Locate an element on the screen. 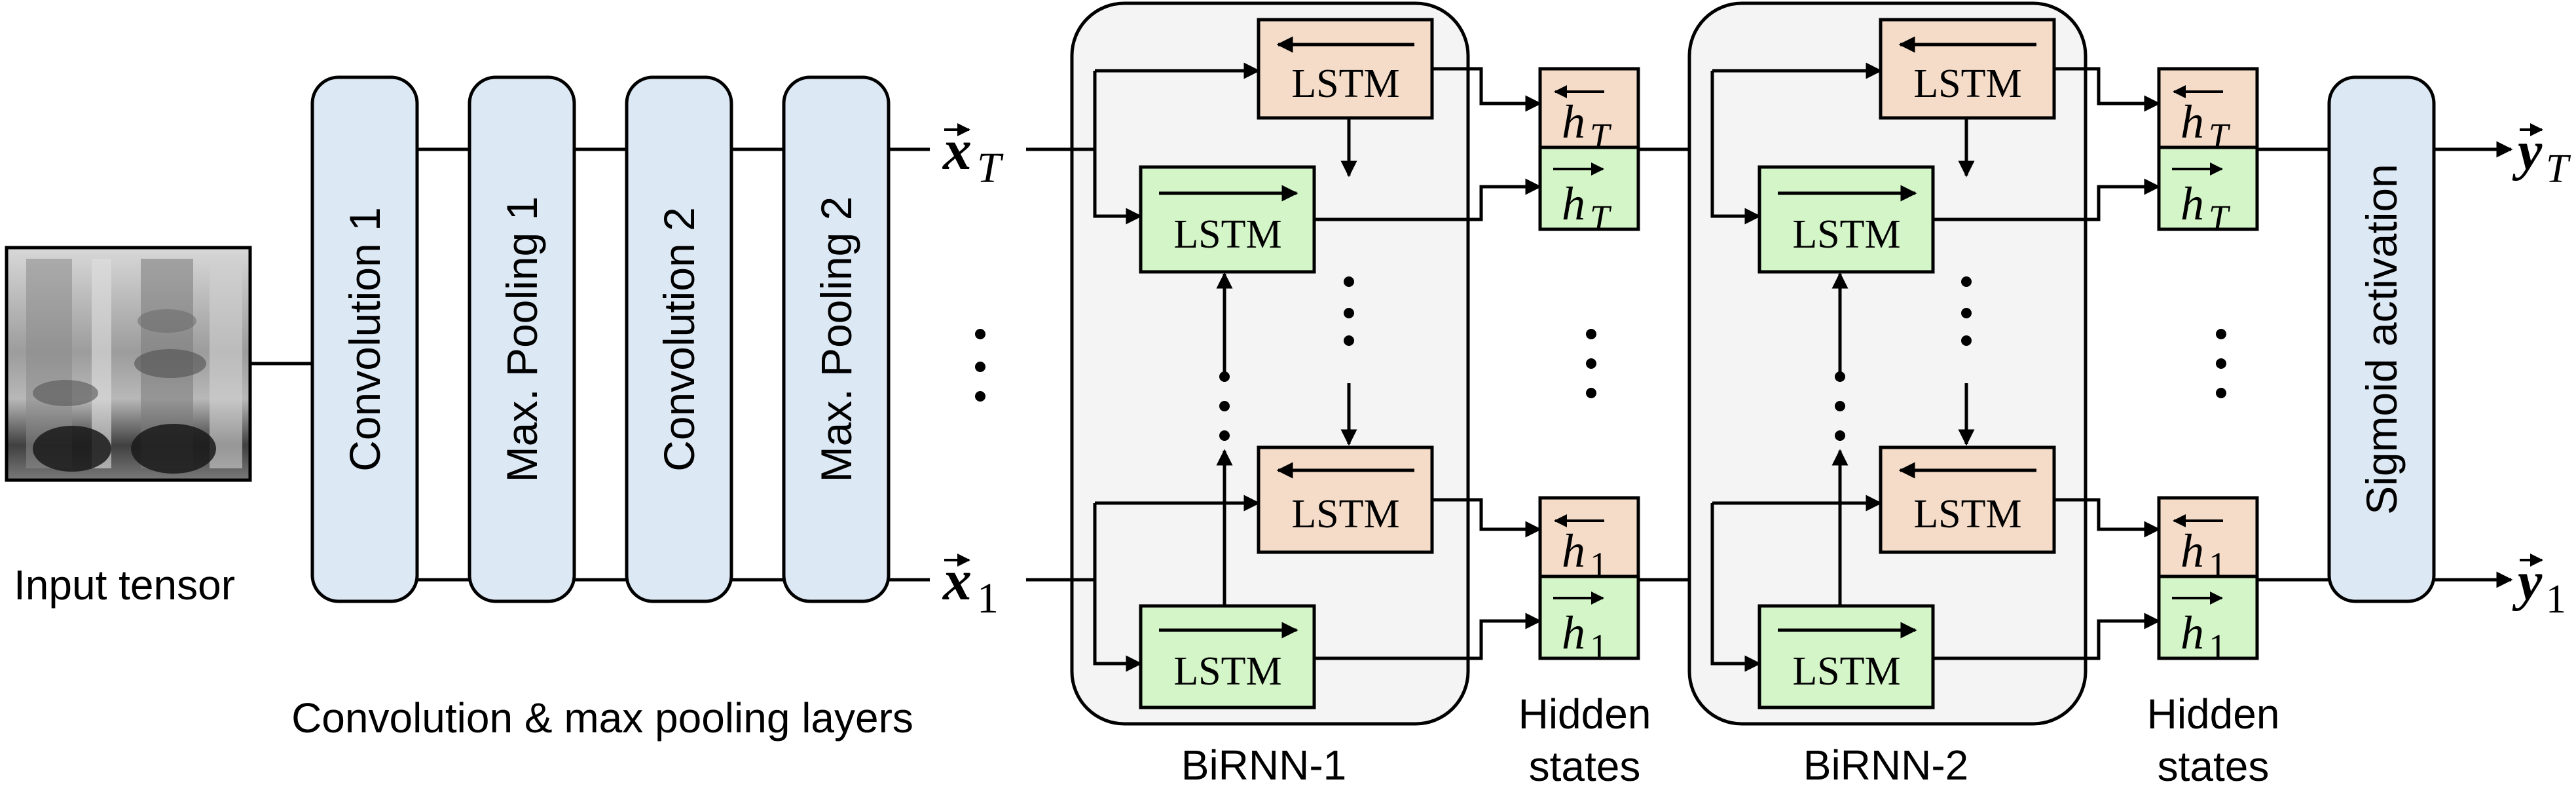 The height and width of the screenshot is (790, 2576). hidden2-label-line2: states is located at coordinates (2214, 766).